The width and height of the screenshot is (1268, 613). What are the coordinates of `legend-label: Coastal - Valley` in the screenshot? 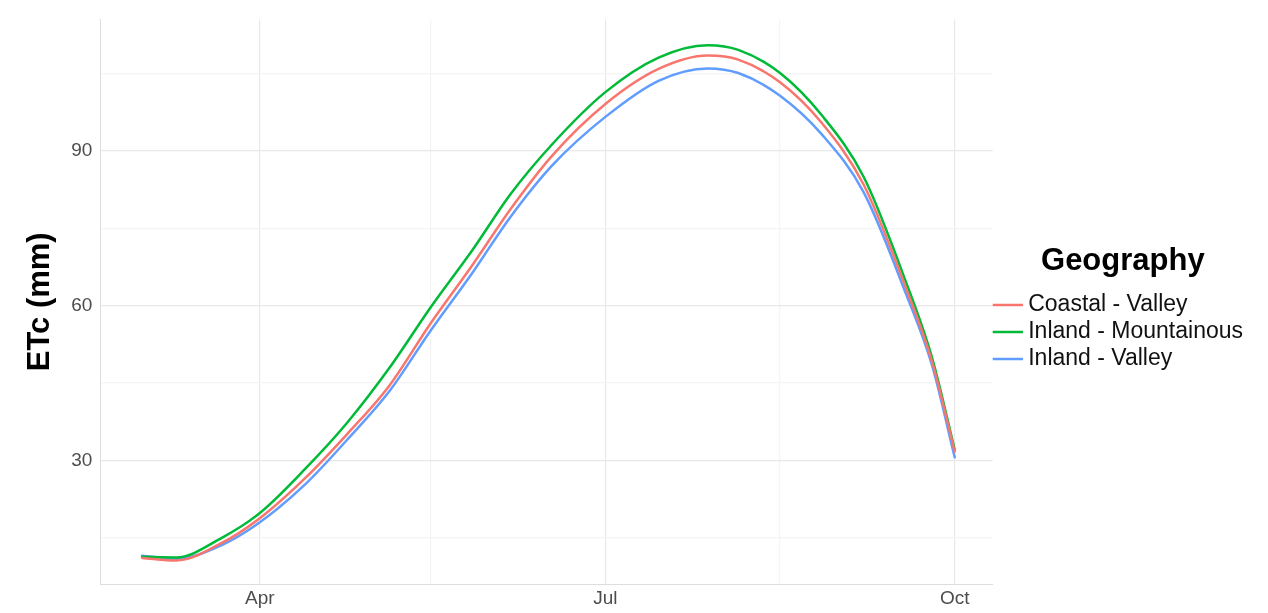 It's located at (1108, 303).